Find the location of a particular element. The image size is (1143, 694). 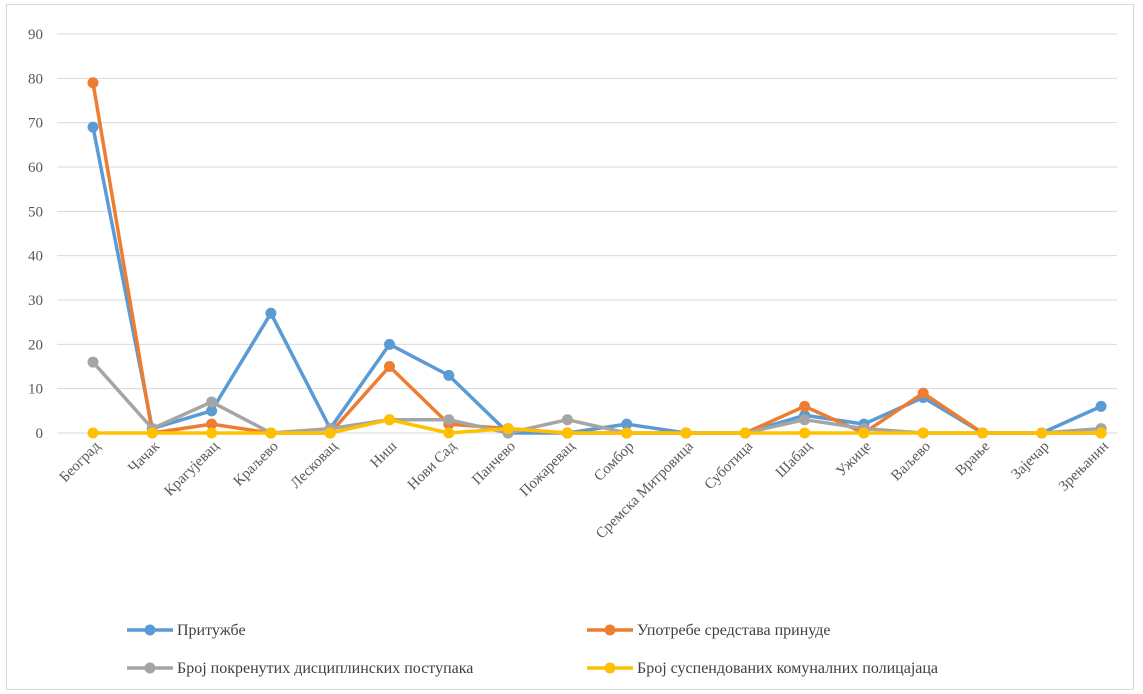

y-tick-label: 20 is located at coordinates (35, 345).